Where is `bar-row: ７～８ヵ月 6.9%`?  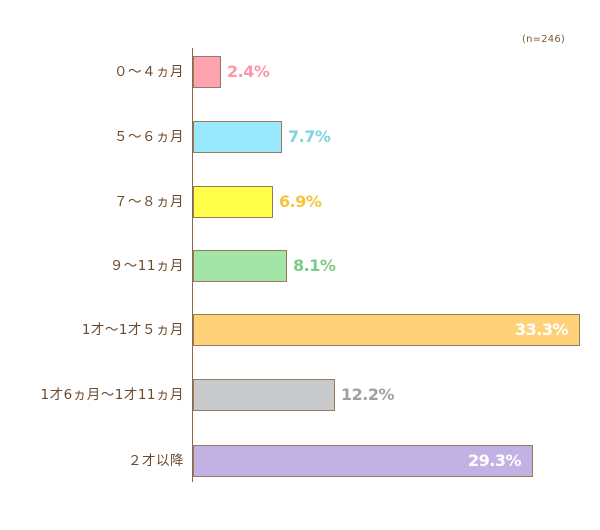
bar-row: ７～８ヵ月 6.9% is located at coordinates (300, 202).